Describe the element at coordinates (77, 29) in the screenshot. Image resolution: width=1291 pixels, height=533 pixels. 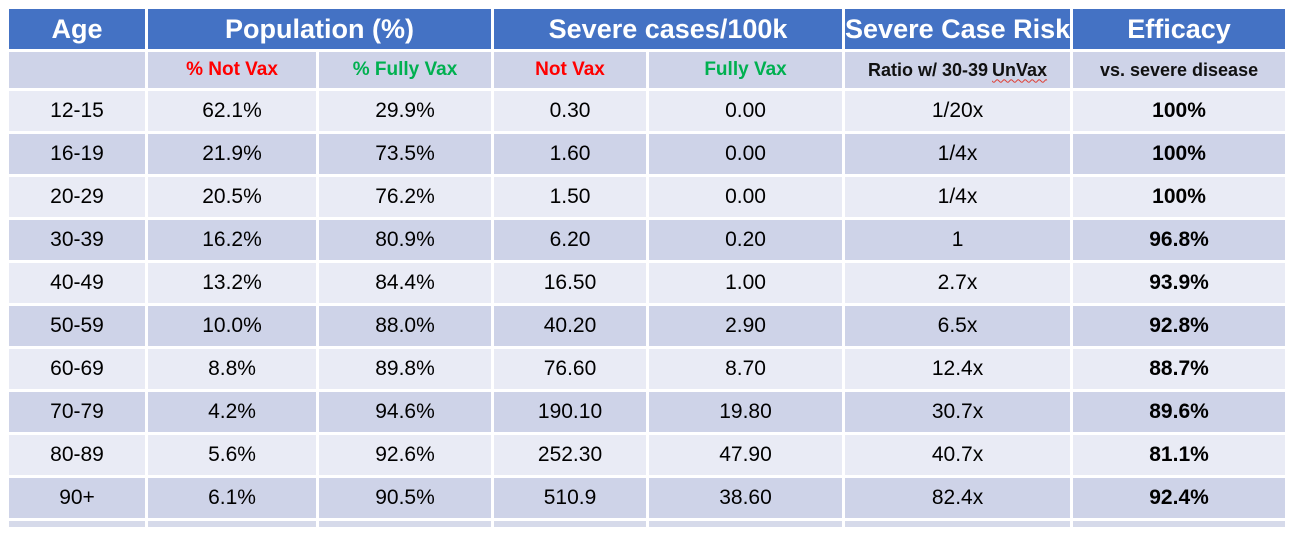
I see `col-header-age: Age` at that location.